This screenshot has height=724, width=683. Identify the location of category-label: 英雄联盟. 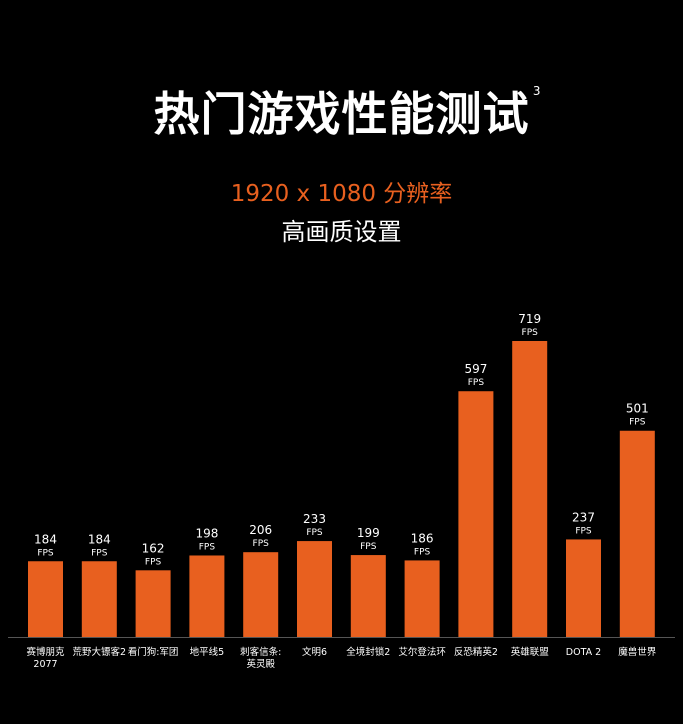
(530, 652).